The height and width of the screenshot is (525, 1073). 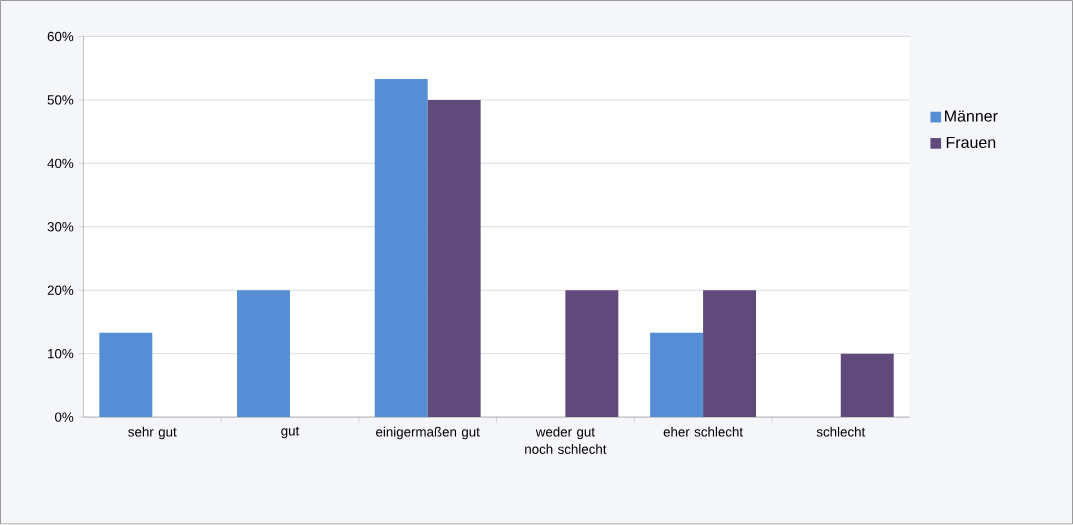 I want to click on y-tick-label: 60%, so click(x=60, y=37).